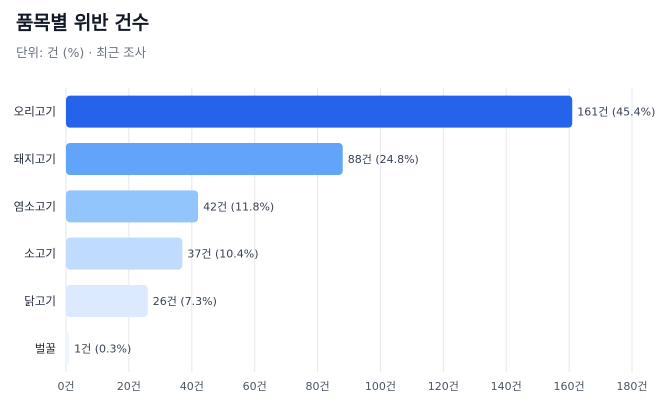 The image size is (658, 403). What do you see at coordinates (383, 159) in the screenshot?
I see `value-label: 88건 (24.8%)` at bounding box center [383, 159].